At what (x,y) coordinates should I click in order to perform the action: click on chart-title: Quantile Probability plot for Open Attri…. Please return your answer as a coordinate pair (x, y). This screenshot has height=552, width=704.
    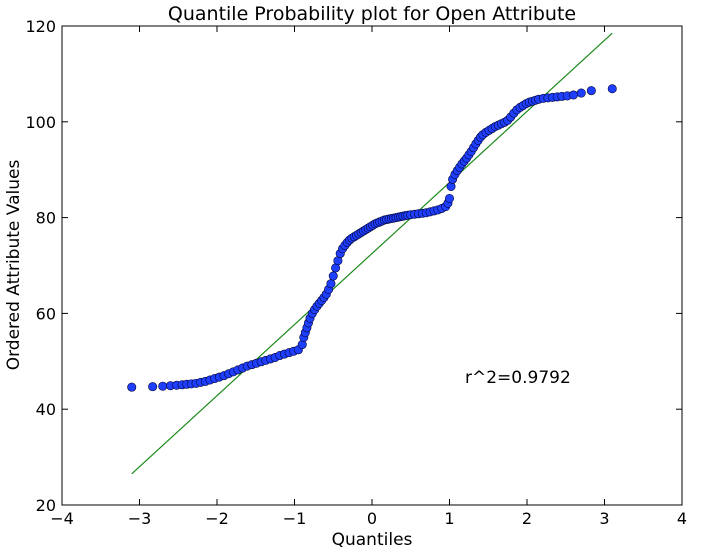
    Looking at the image, I should click on (372, 14).